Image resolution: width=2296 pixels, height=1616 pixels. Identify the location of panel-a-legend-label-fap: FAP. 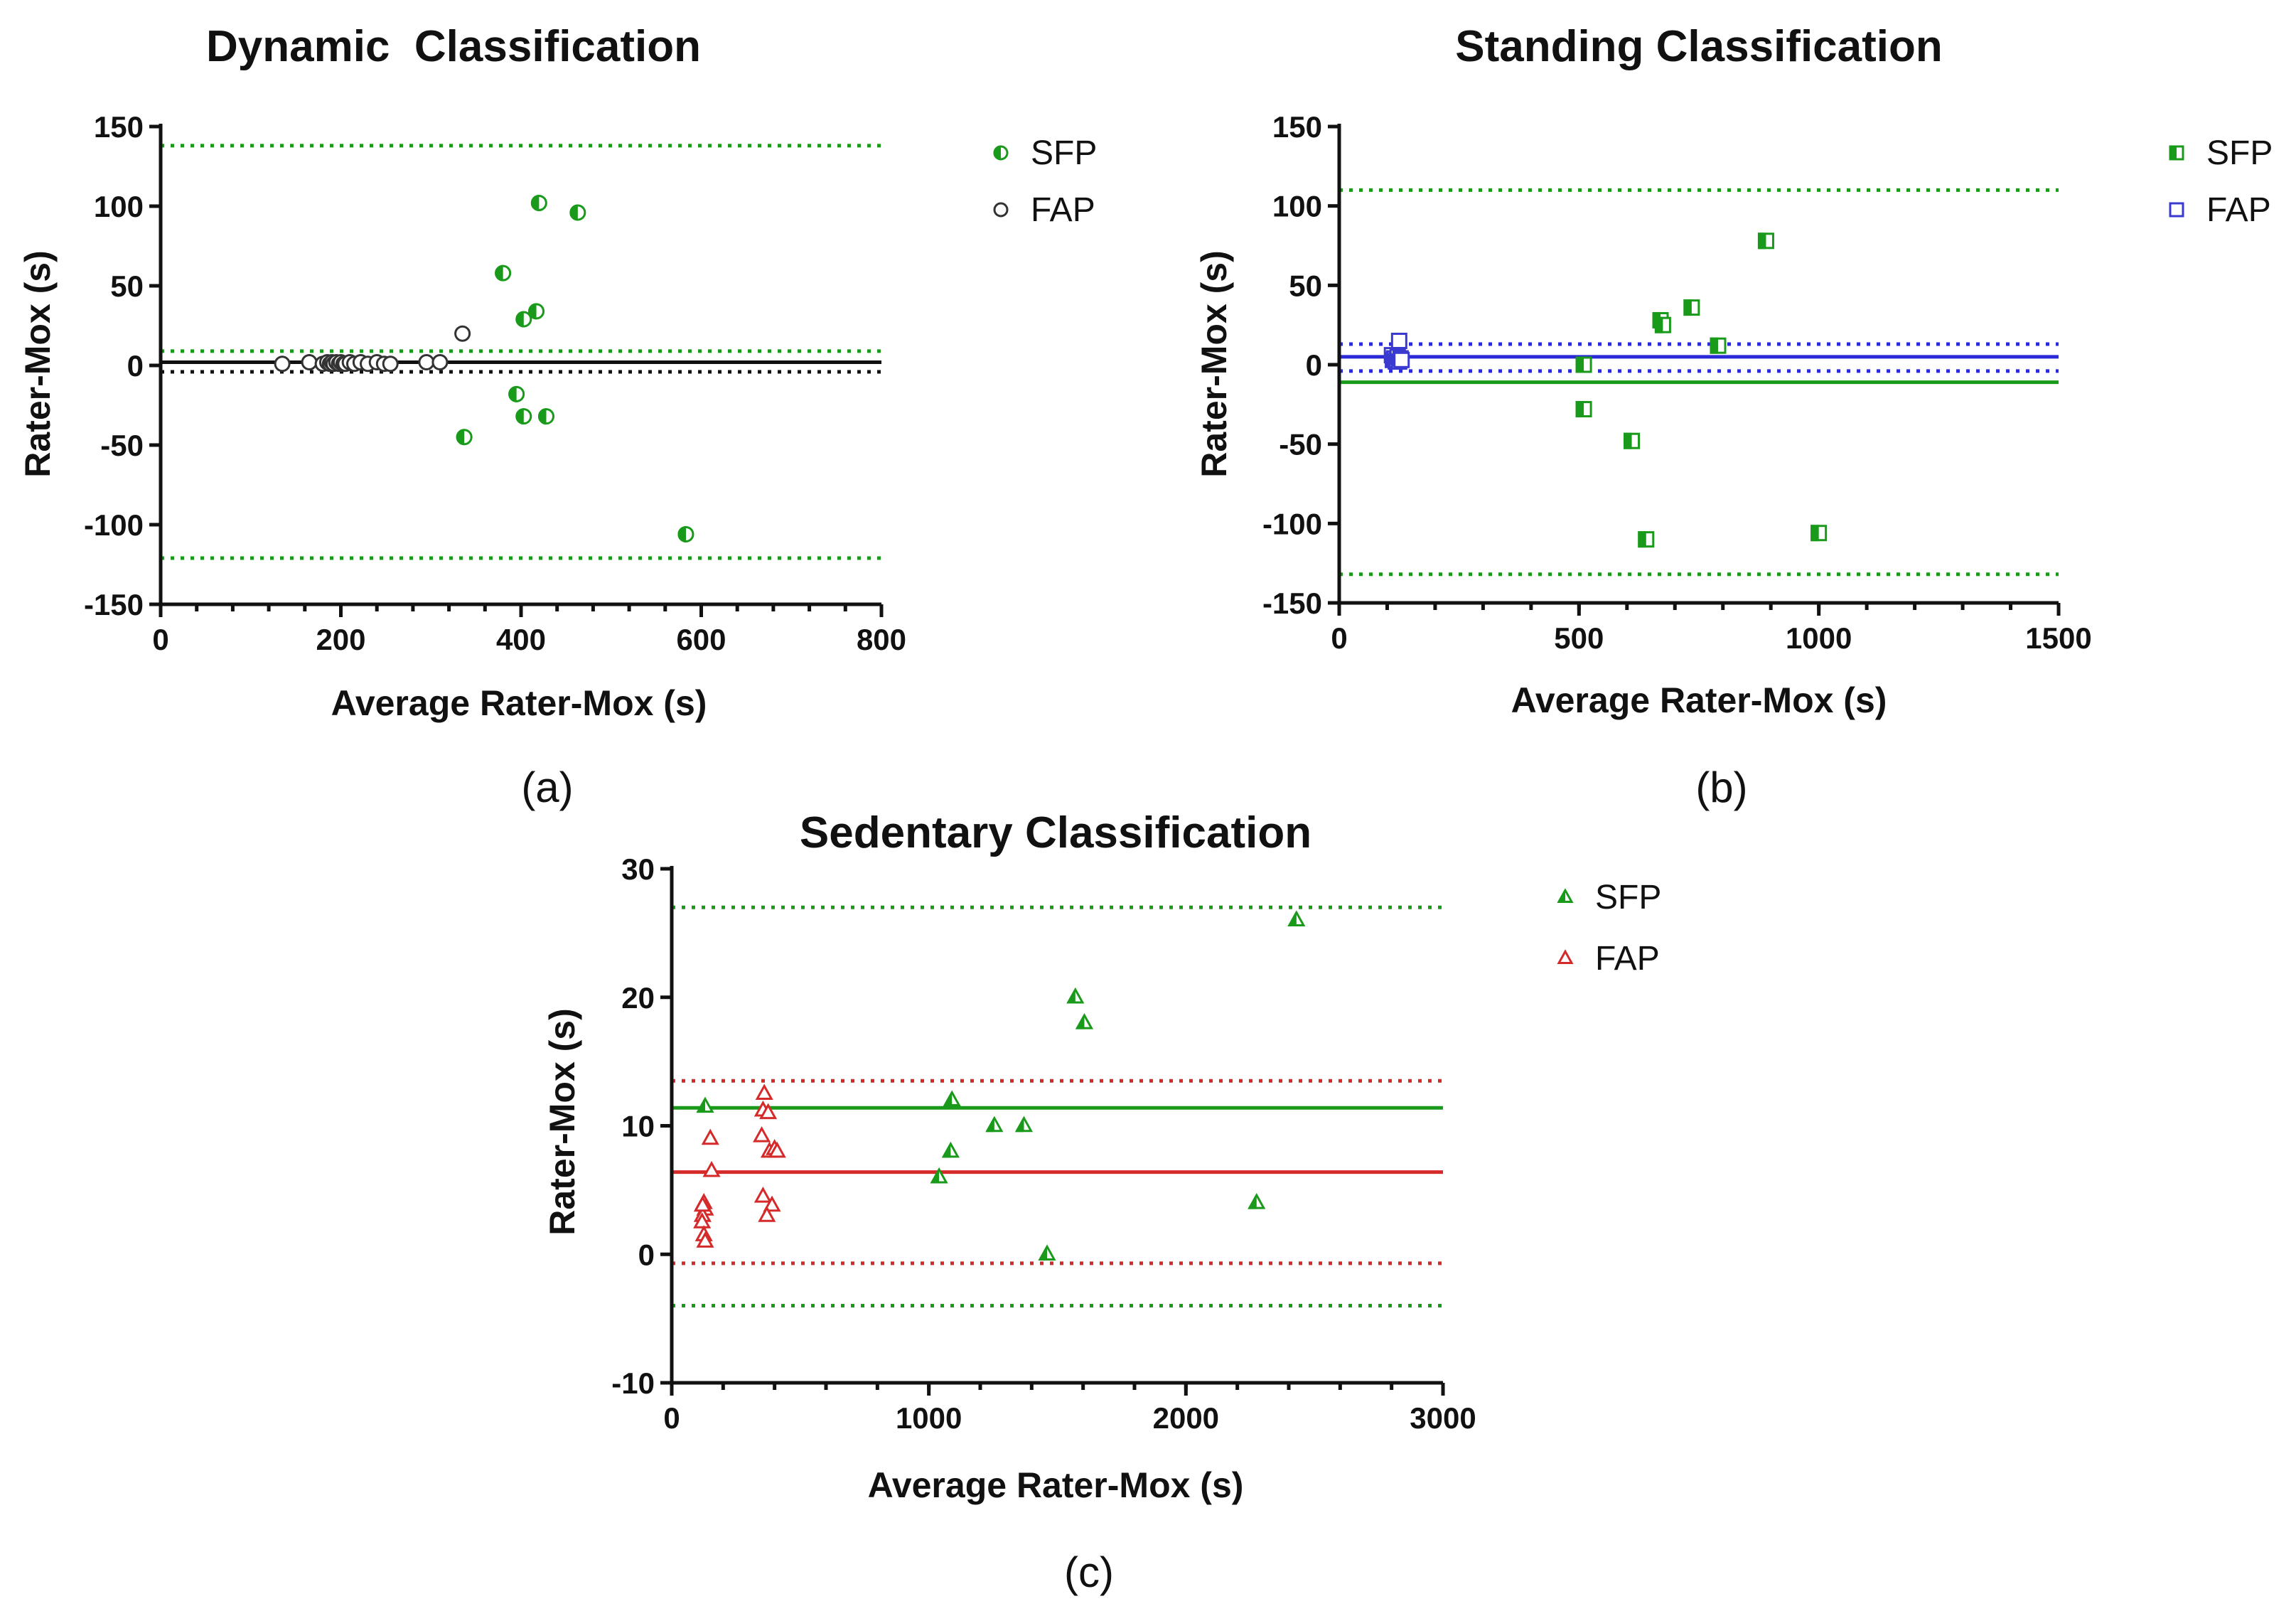
(1063, 210).